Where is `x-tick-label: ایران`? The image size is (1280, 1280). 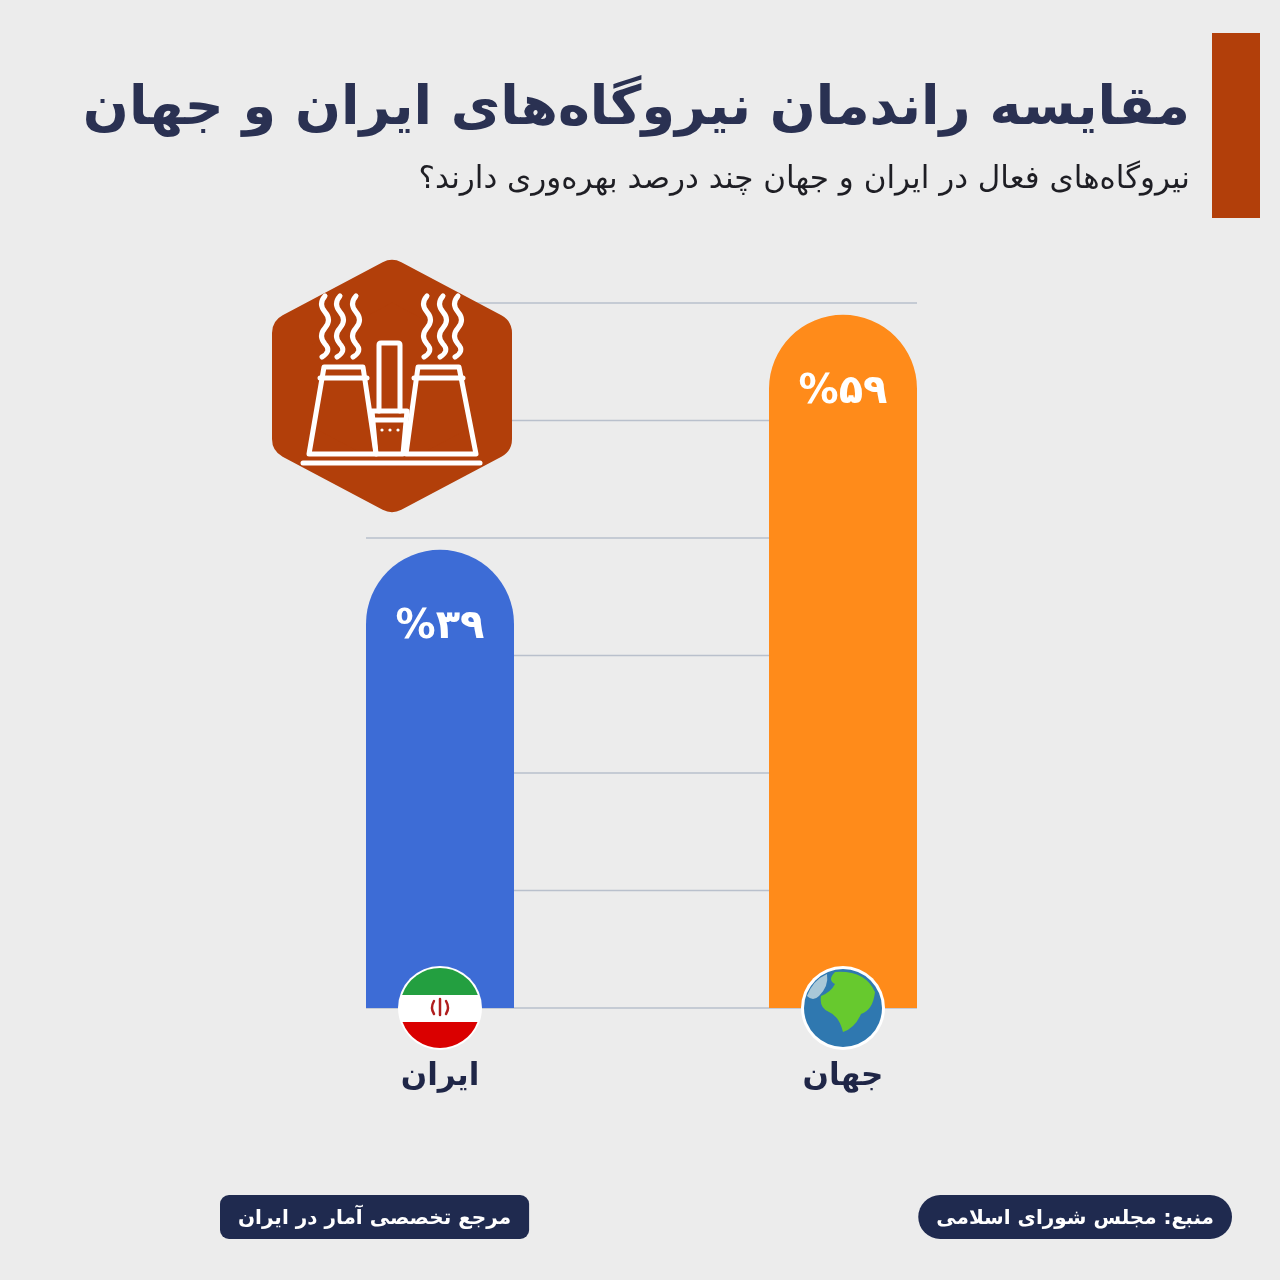
x-tick-label: ایران is located at coordinates (440, 1074).